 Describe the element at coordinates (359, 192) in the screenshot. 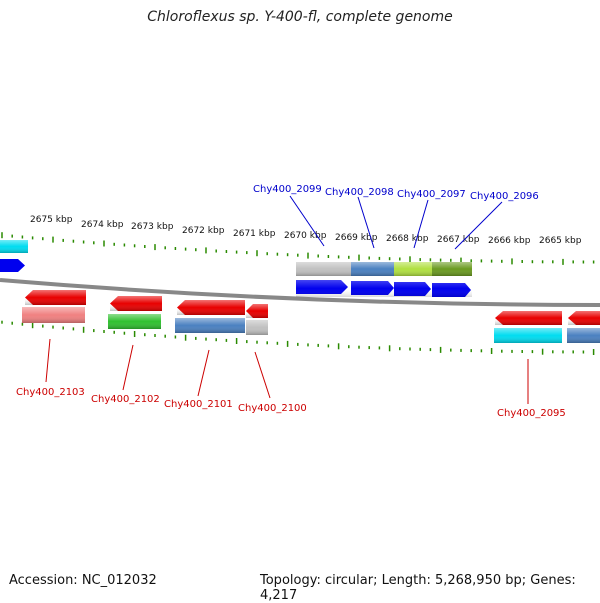

I see `gene-label-2098: Chy400_2098` at that location.